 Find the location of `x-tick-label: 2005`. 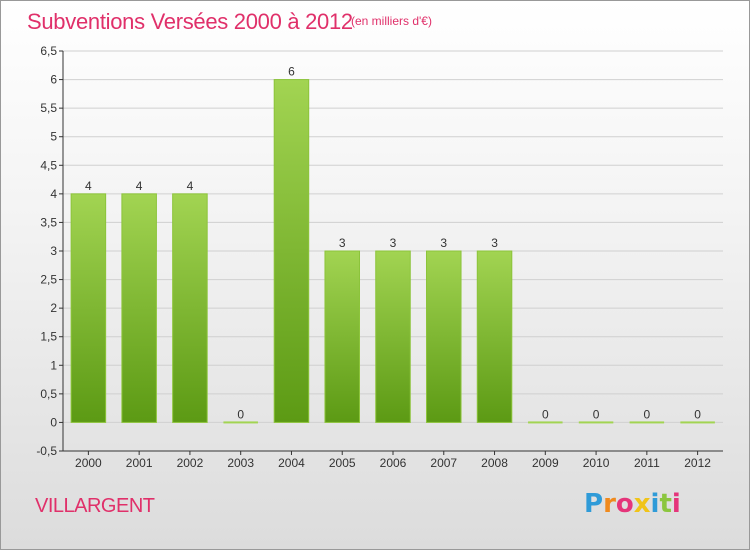

x-tick-label: 2005 is located at coordinates (342, 463).